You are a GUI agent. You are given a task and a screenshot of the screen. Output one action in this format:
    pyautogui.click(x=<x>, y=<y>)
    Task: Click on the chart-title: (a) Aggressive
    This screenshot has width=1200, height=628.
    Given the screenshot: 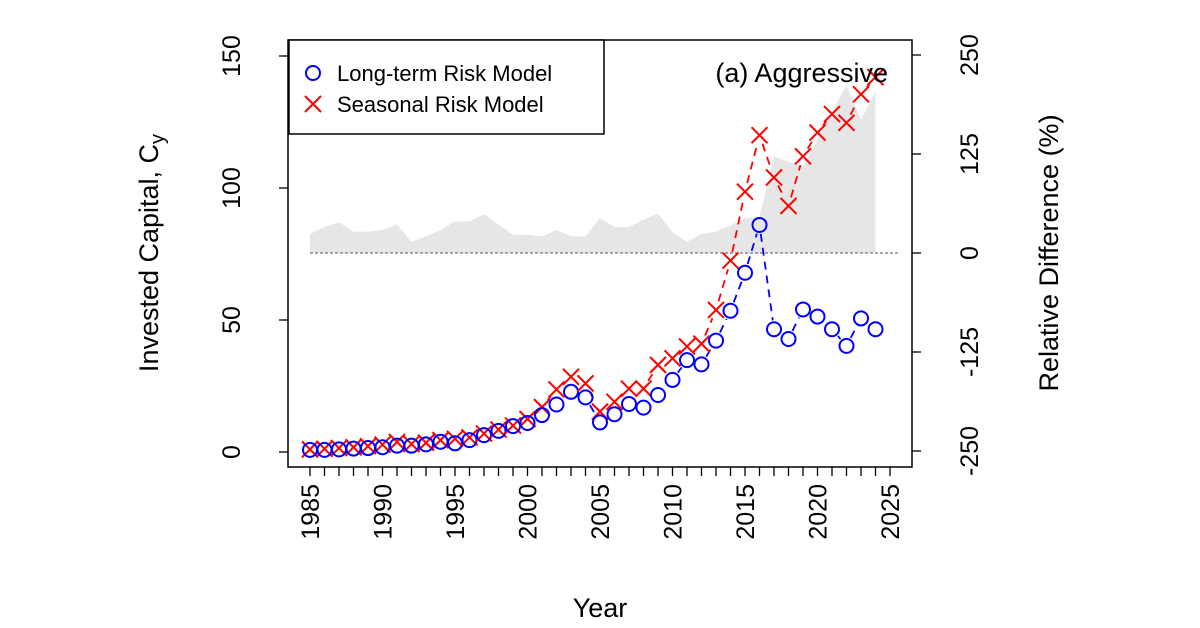 What is the action you would take?
    pyautogui.click(x=801, y=73)
    